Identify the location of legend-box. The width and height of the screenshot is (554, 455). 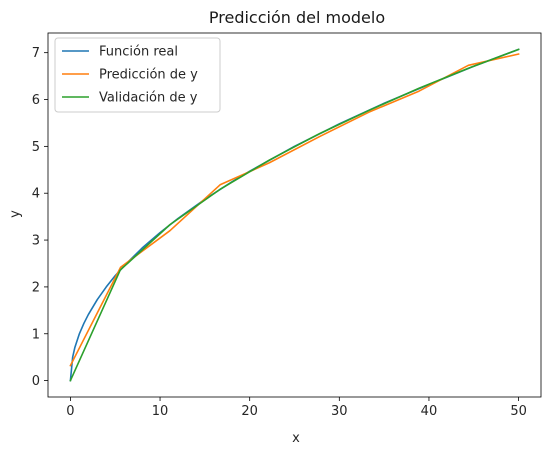
(137, 75).